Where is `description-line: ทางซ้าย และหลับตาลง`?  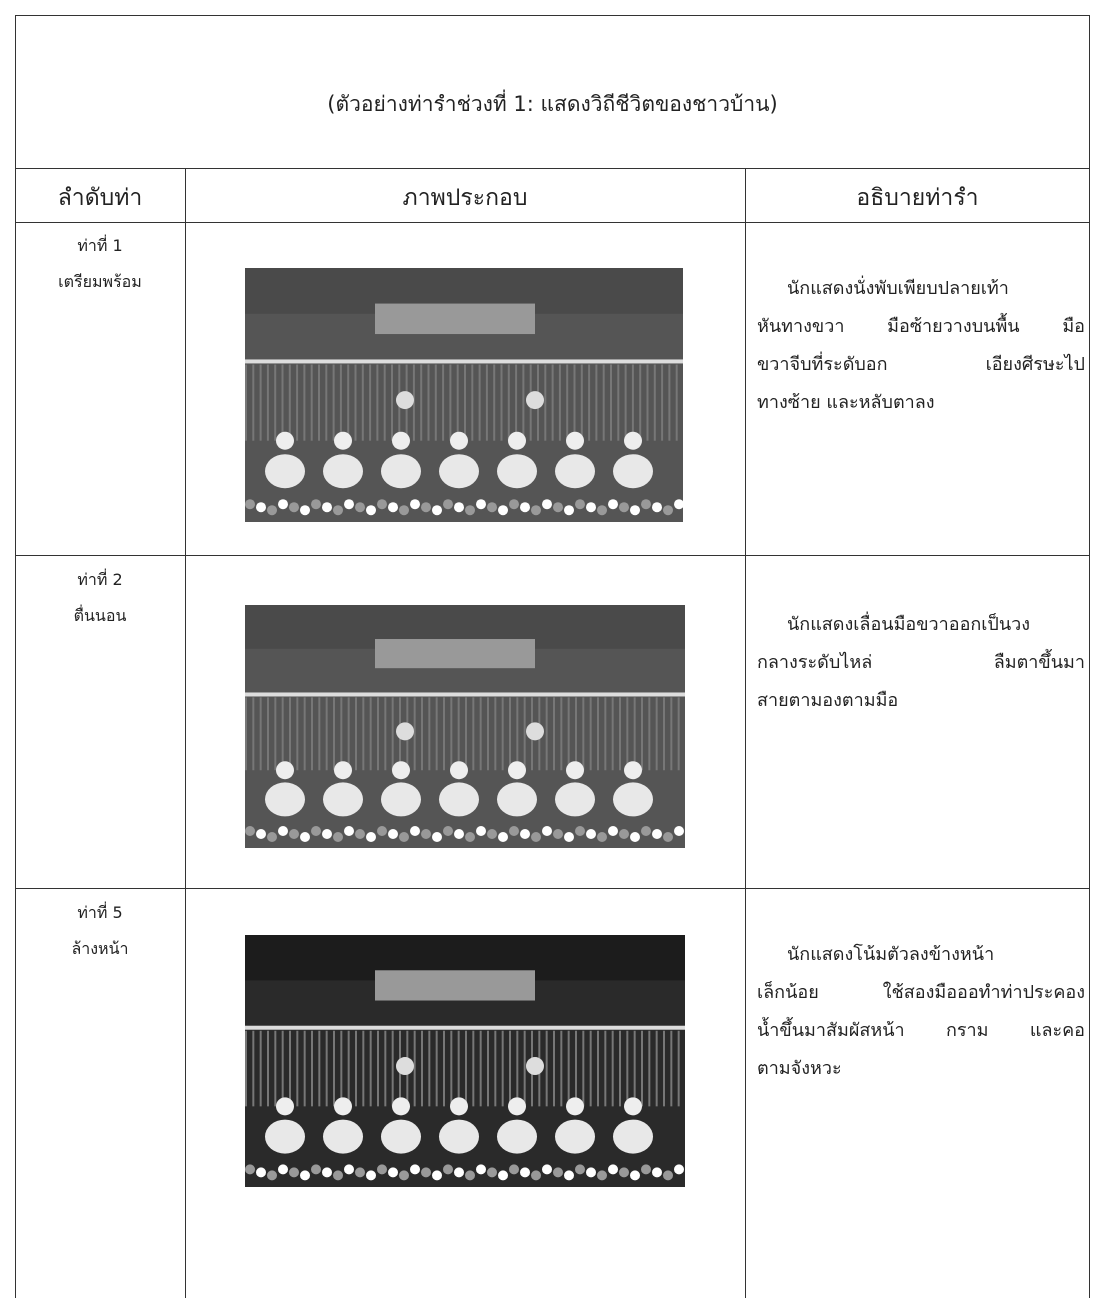 description-line: ทางซ้าย และหลับตาลง is located at coordinates (846, 402).